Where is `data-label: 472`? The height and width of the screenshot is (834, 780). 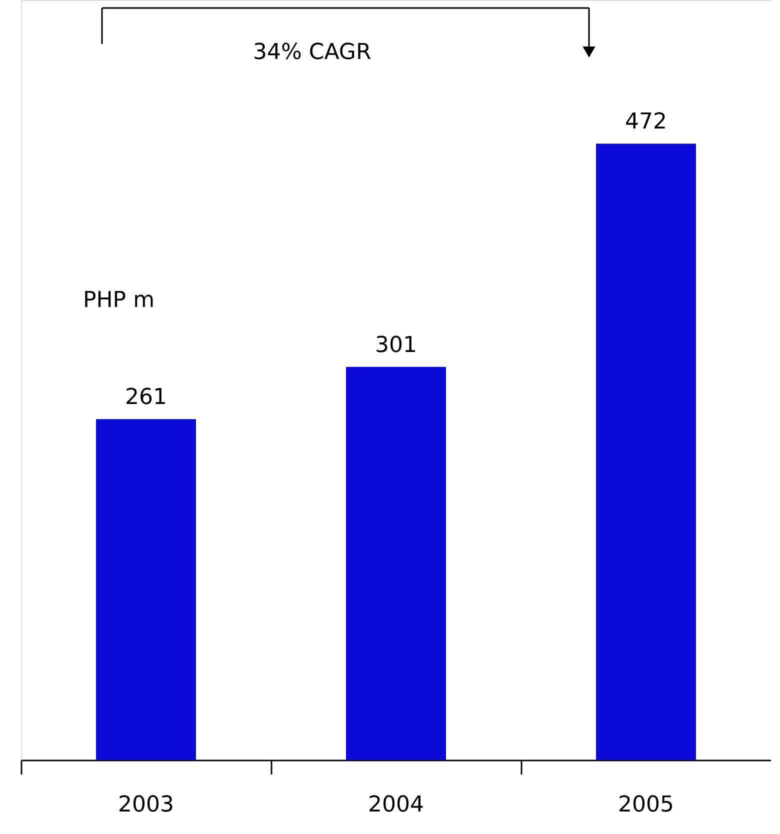 data-label: 472 is located at coordinates (646, 122).